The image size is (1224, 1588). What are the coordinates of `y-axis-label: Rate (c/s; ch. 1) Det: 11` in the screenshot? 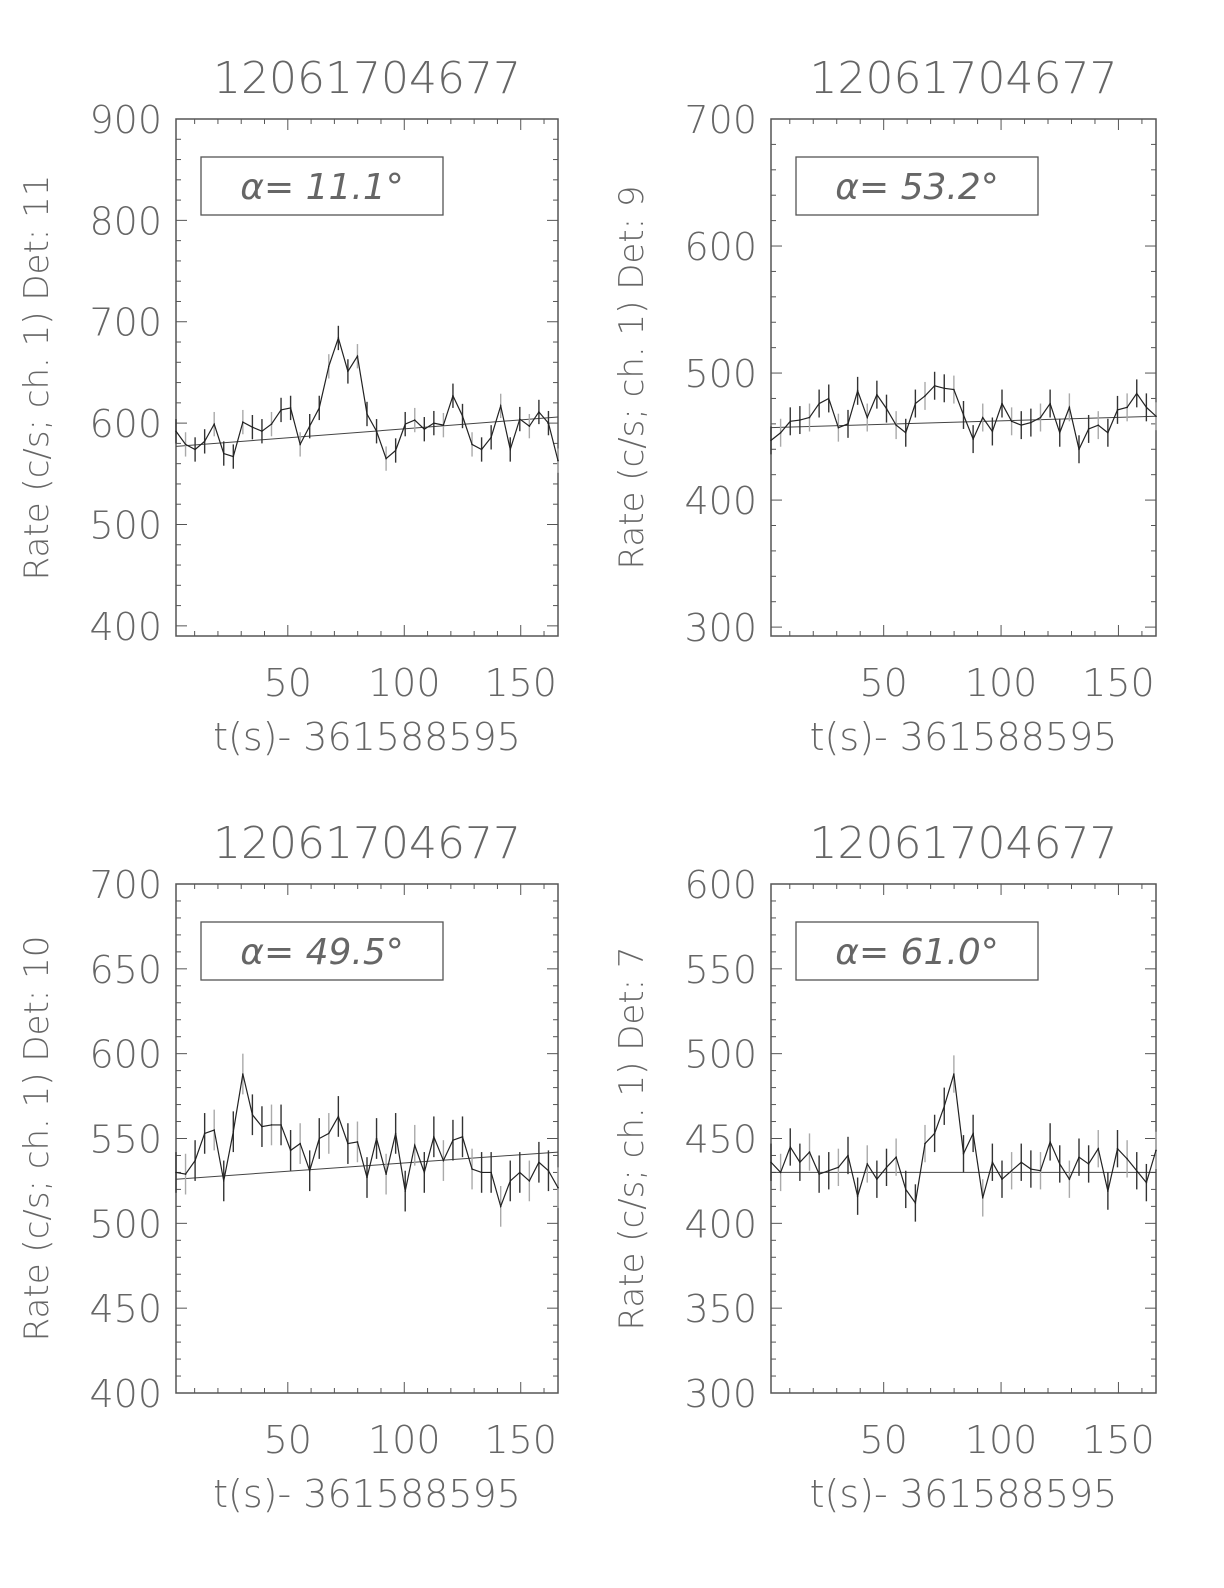 It's located at (37, 378).